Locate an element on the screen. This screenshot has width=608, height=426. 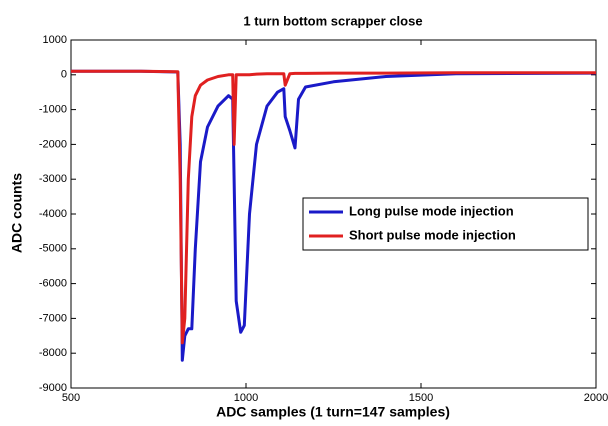
legend-label: Short pulse mode injection is located at coordinates (432, 234).